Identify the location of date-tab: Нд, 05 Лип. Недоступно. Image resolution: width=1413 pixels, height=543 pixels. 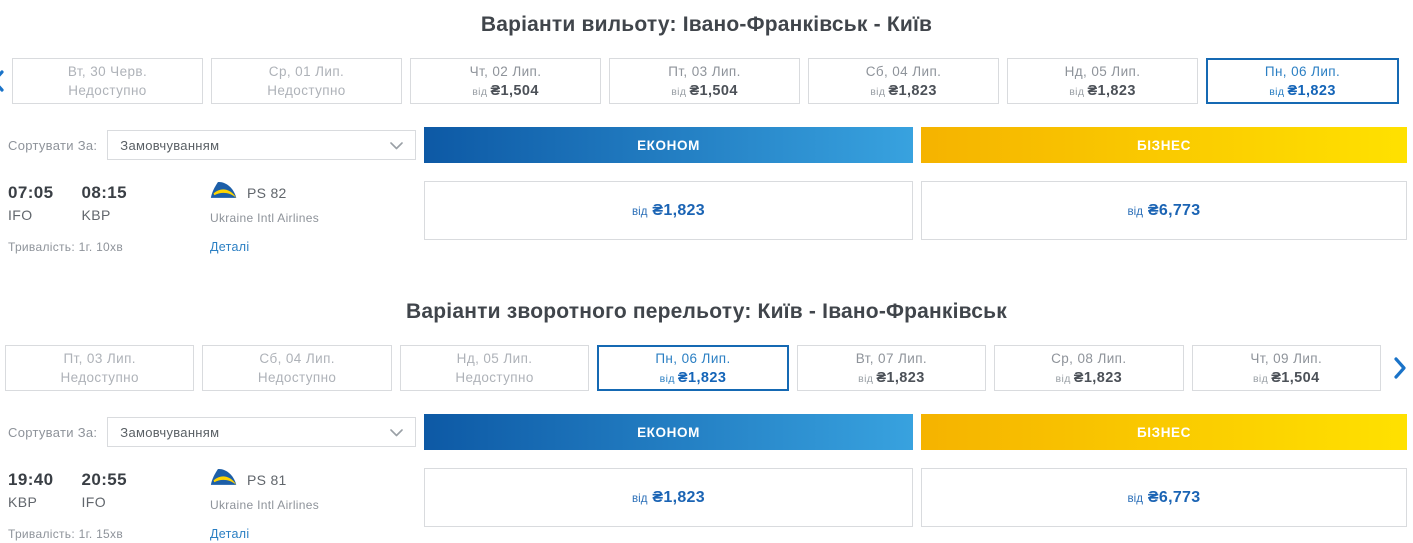
(494, 368).